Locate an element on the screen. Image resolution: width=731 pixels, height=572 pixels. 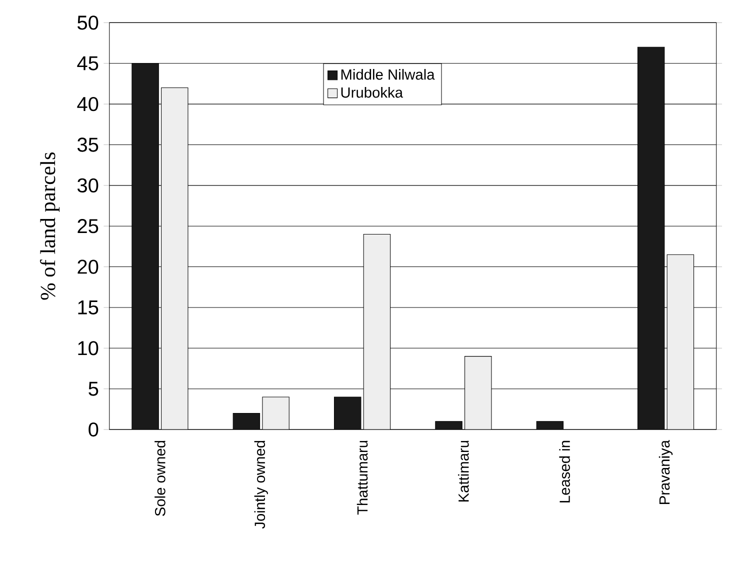
y-tick-label: 50 is located at coordinates (88, 22).